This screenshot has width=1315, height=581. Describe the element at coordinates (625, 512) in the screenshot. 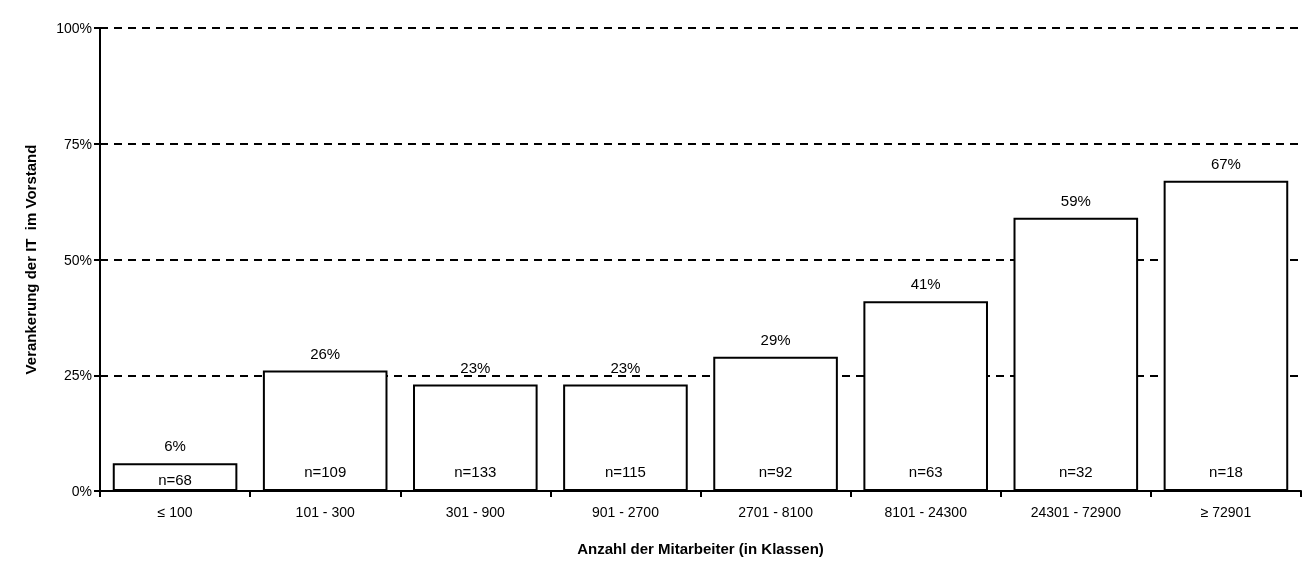

I see `x-tick-label: 901 - 2700` at that location.